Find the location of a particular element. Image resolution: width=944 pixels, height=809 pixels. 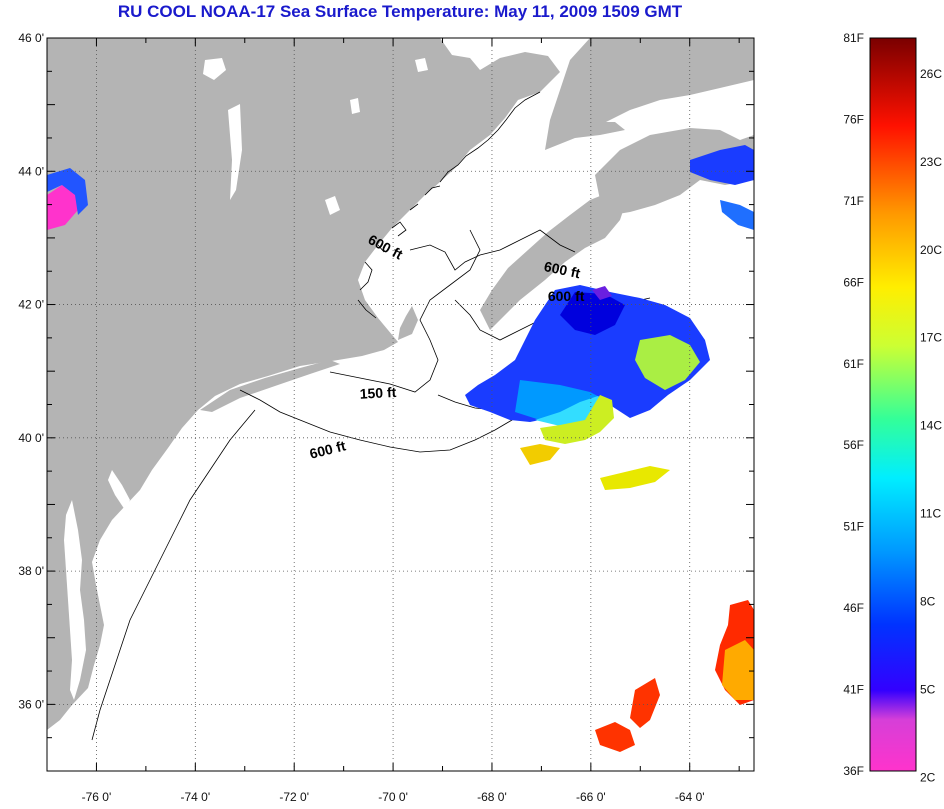

colorbar-celsius-label: 23C is located at coordinates (931, 162).